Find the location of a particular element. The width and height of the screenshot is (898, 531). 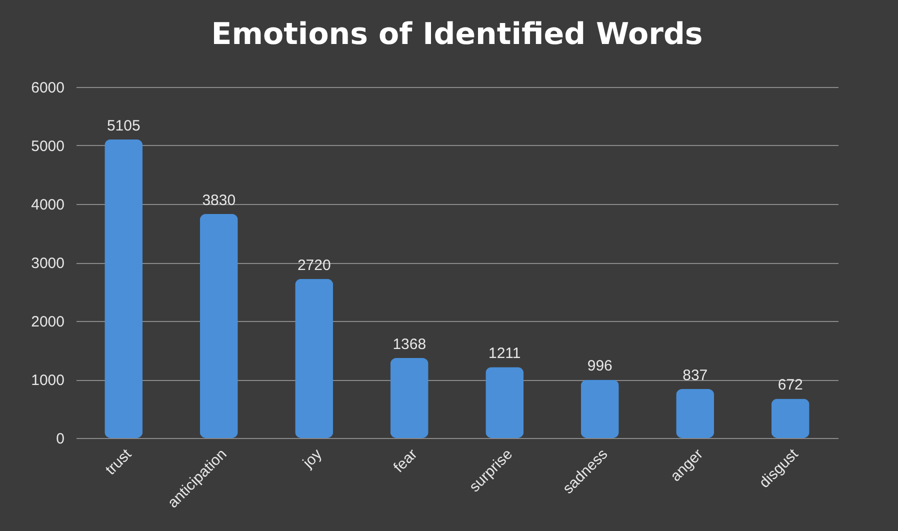

data-label: 3830 is located at coordinates (219, 200).